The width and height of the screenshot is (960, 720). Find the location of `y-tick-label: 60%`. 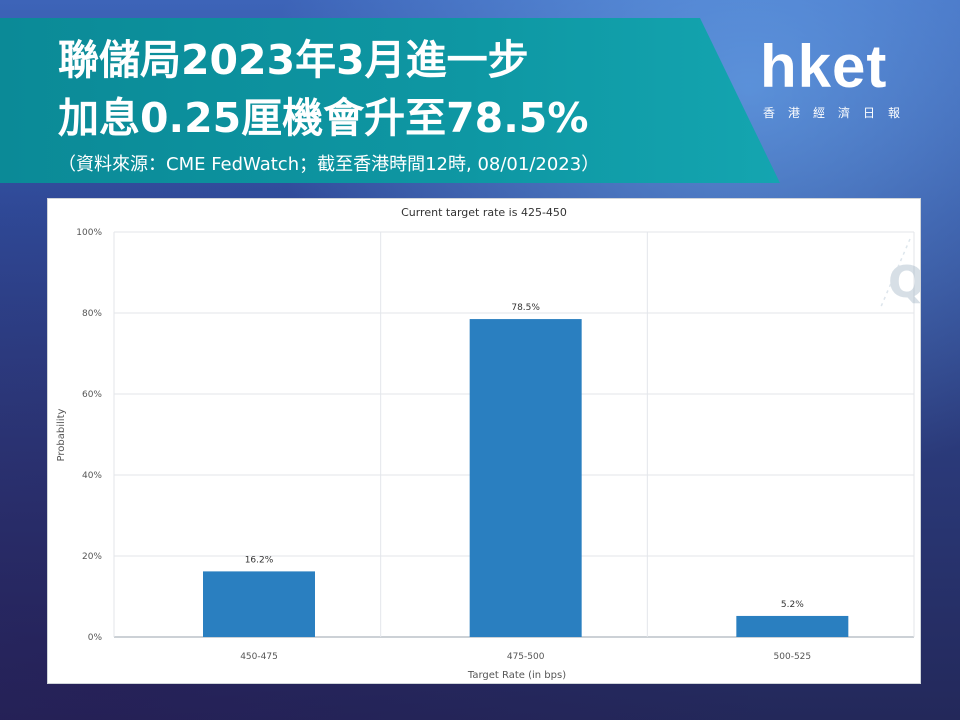

y-tick-label: 60% is located at coordinates (92, 395).